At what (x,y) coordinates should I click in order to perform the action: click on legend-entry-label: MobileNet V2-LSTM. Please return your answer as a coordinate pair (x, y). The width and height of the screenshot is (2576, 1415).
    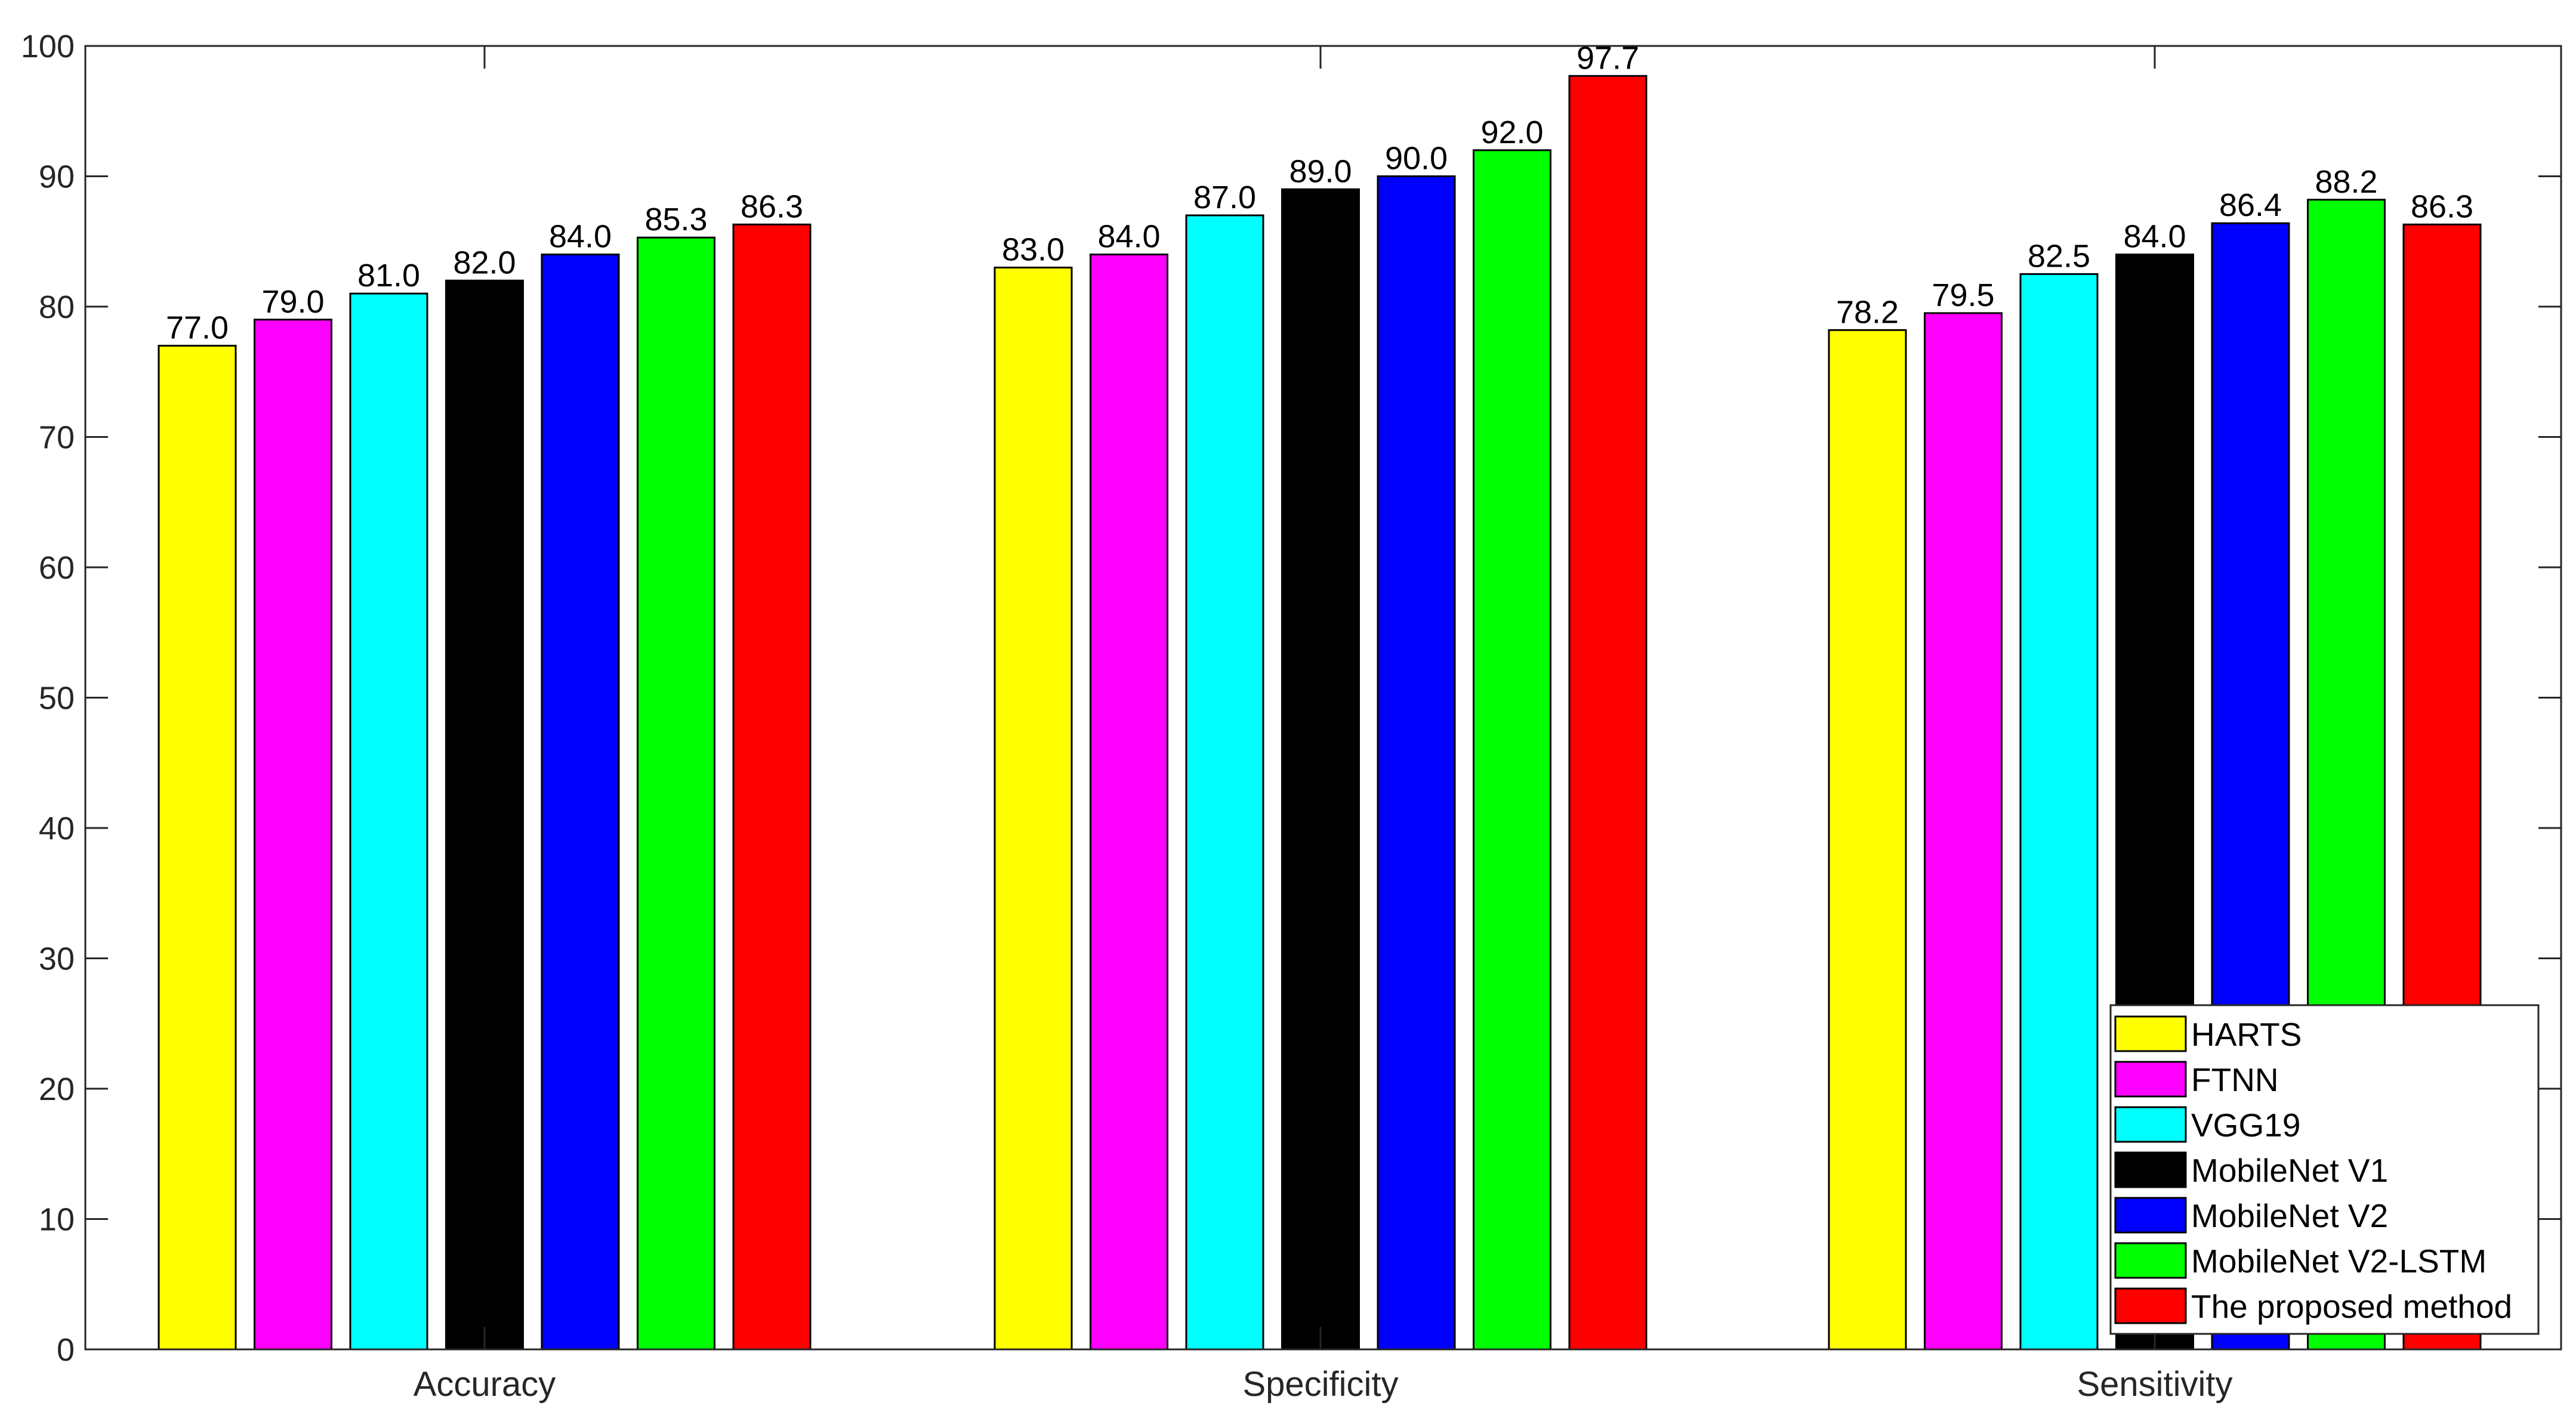
    Looking at the image, I should click on (2338, 1261).